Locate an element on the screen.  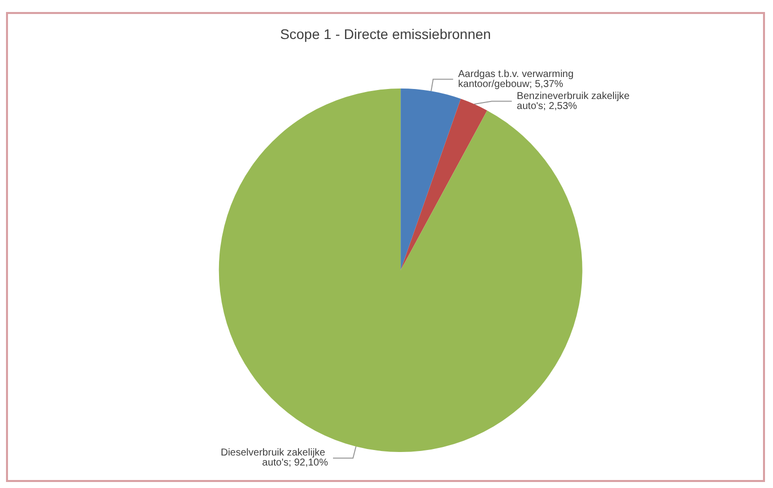
slice-label: Aardgas t.b.v. verwarming kantoor/gebouw; 5,37% is located at coordinates (517, 79).